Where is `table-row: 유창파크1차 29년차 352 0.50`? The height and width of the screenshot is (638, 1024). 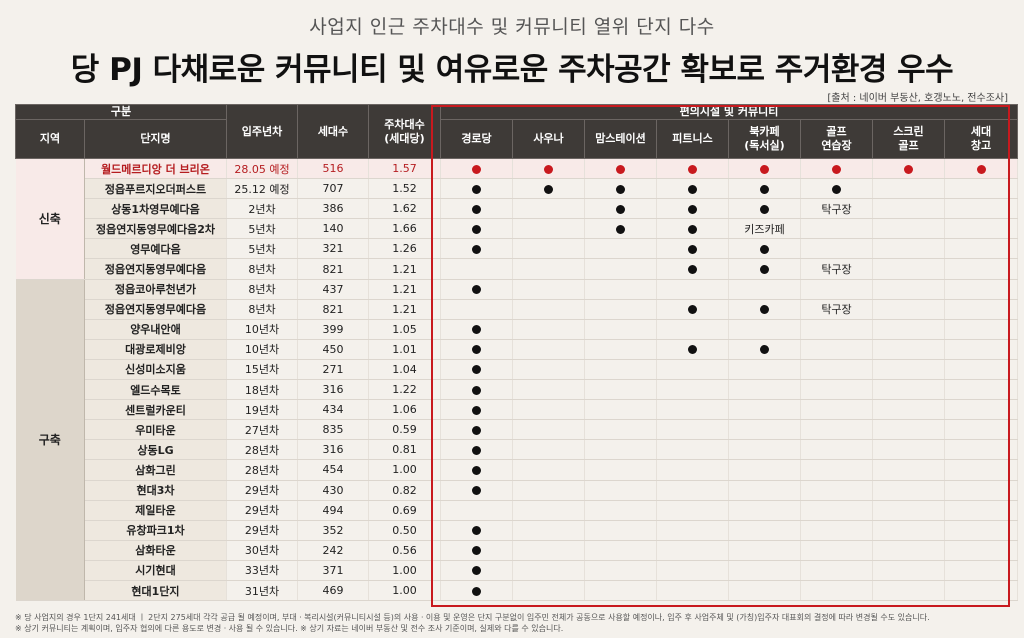 table-row: 유창파크1차 29년차 352 0.50 is located at coordinates (517, 530).